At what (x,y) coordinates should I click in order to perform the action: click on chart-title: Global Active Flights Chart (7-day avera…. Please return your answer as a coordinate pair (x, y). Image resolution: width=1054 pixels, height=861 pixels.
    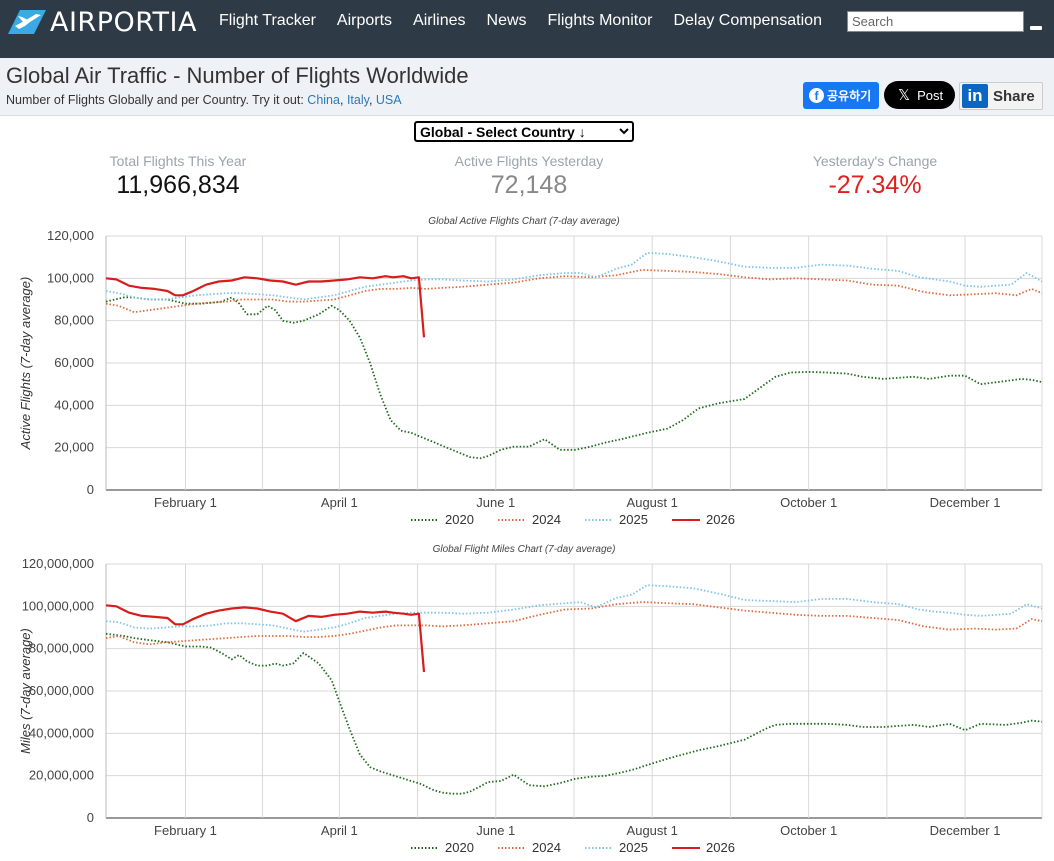
    Looking at the image, I should click on (523, 221).